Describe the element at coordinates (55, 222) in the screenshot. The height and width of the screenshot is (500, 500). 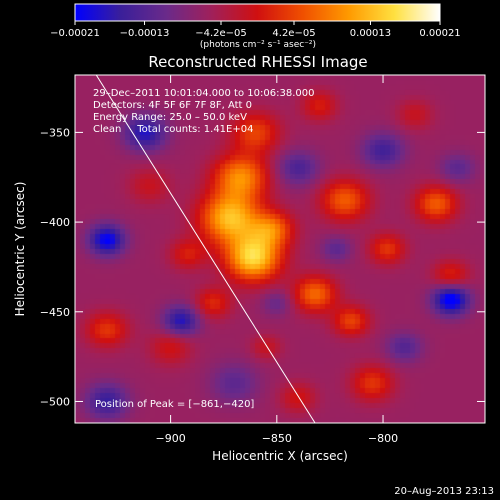
I see `y-tick-label: −400` at that location.